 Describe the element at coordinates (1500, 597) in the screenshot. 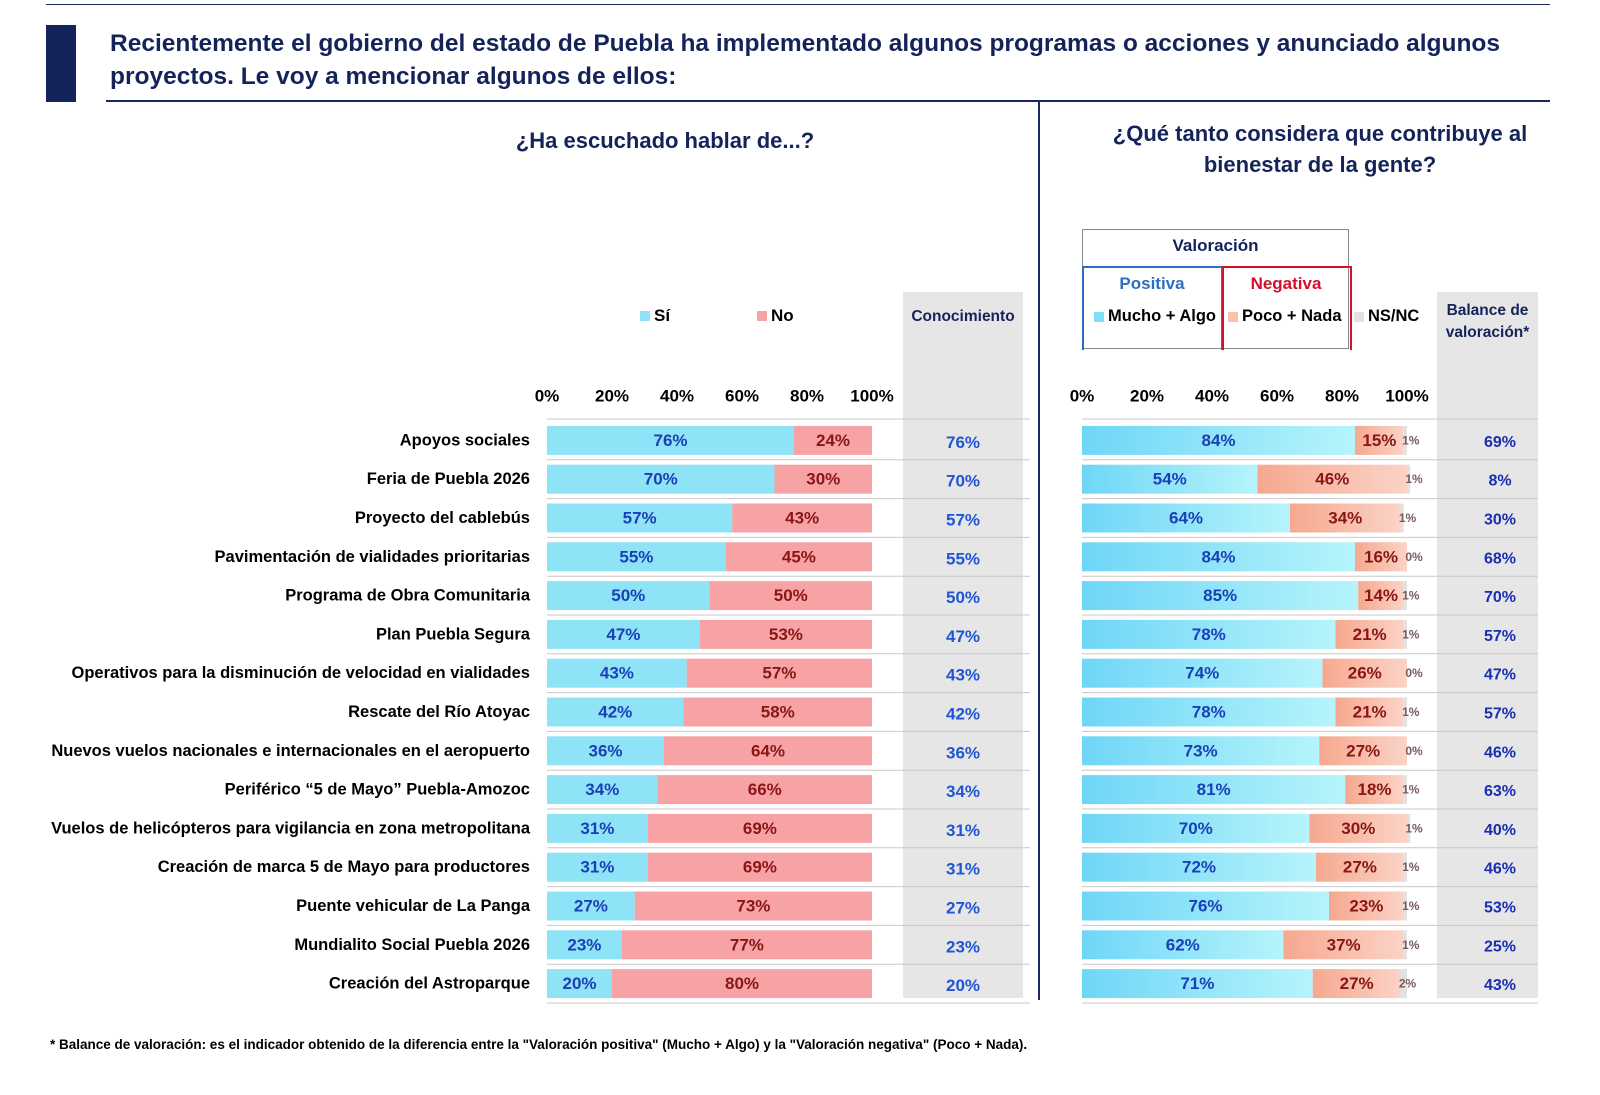

I see `balance-value: 70%` at that location.